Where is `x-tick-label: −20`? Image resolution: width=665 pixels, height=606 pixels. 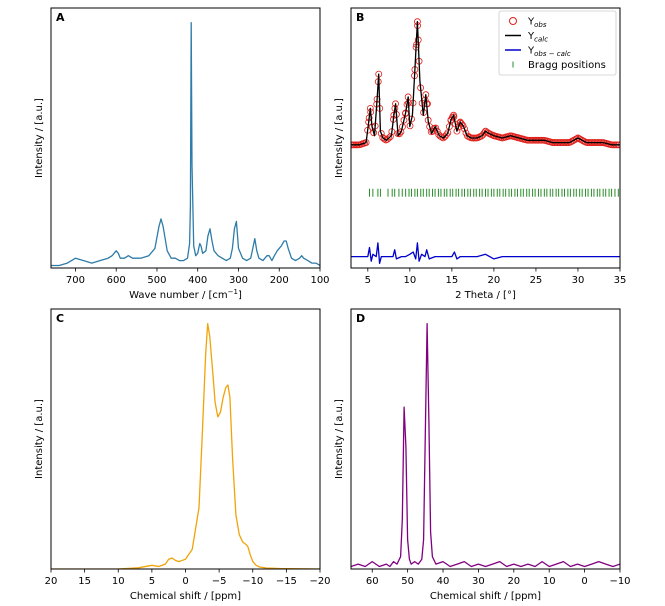 x-tick-label: −20 is located at coordinates (319, 581).